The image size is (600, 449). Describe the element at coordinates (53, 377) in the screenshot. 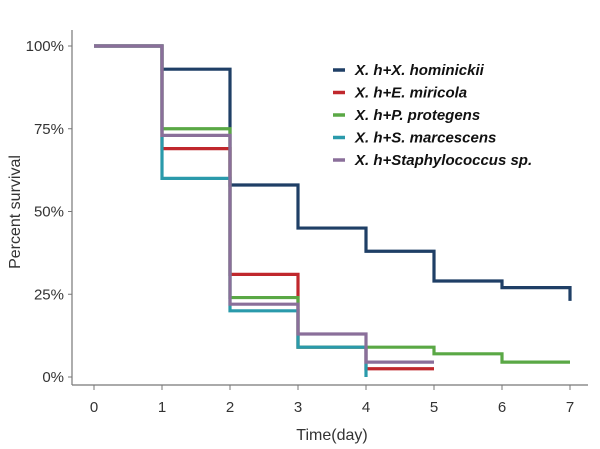

I see `y-tick-label: 0%` at that location.